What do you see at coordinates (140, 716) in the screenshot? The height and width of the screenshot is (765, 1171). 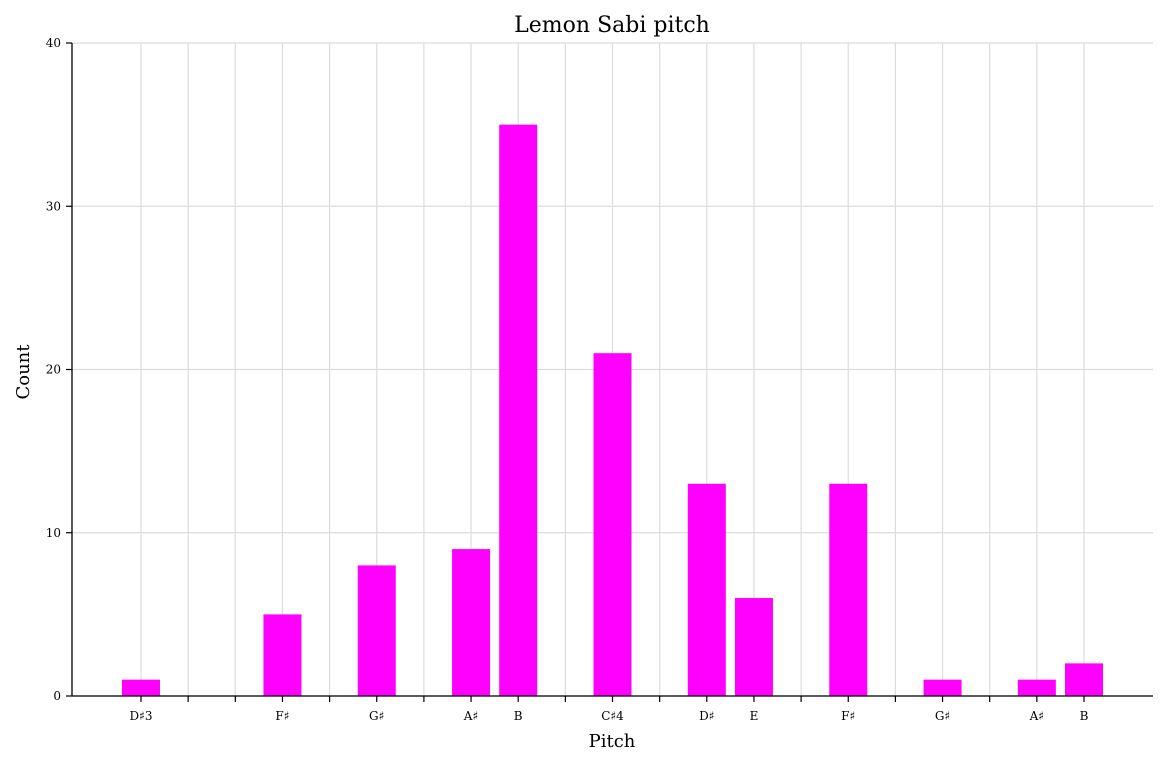 I see `x-tick-label: D♯3` at bounding box center [140, 716].